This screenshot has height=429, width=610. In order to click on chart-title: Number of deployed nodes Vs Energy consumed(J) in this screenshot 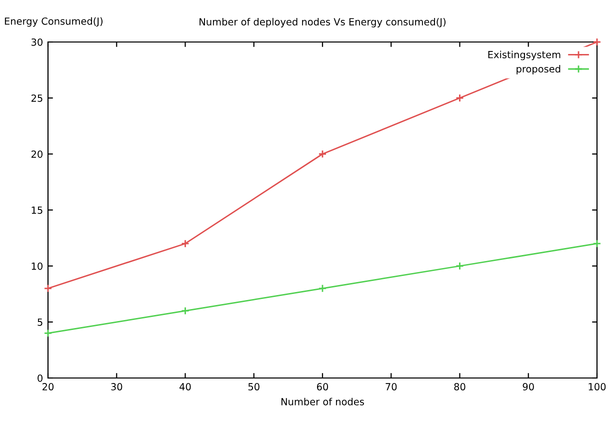, I will do `click(323, 23)`.